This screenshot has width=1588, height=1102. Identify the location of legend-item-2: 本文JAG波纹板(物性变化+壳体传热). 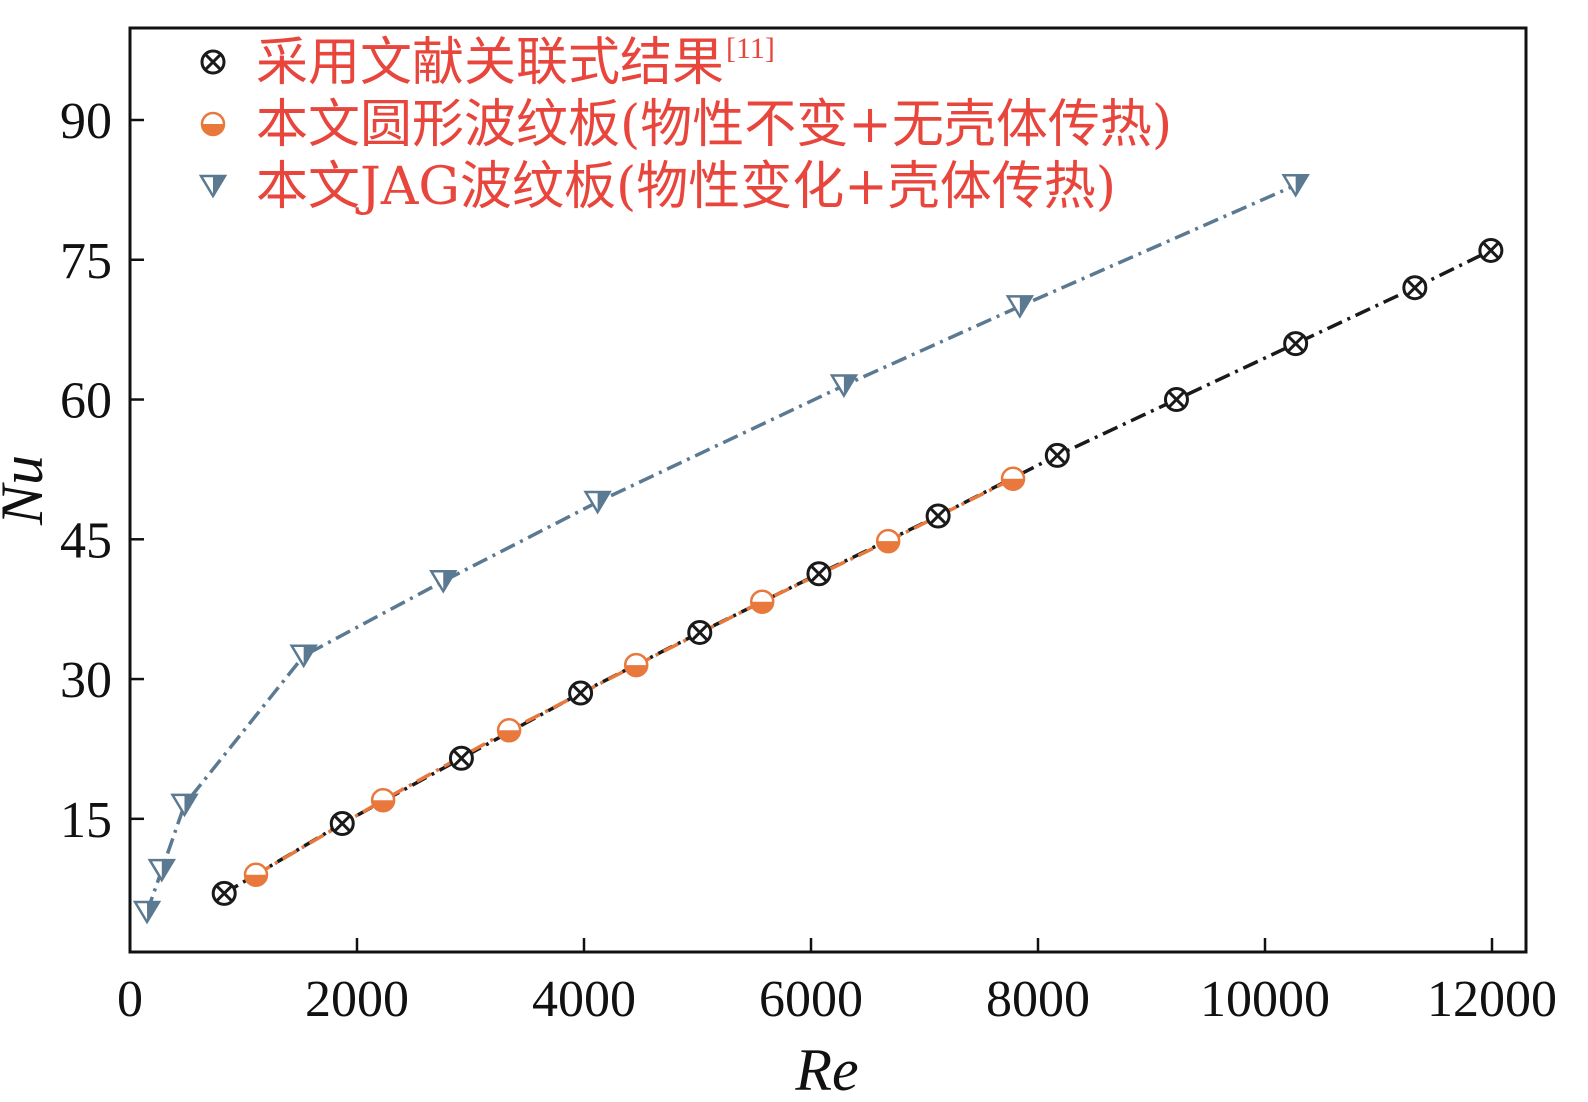
(657, 187).